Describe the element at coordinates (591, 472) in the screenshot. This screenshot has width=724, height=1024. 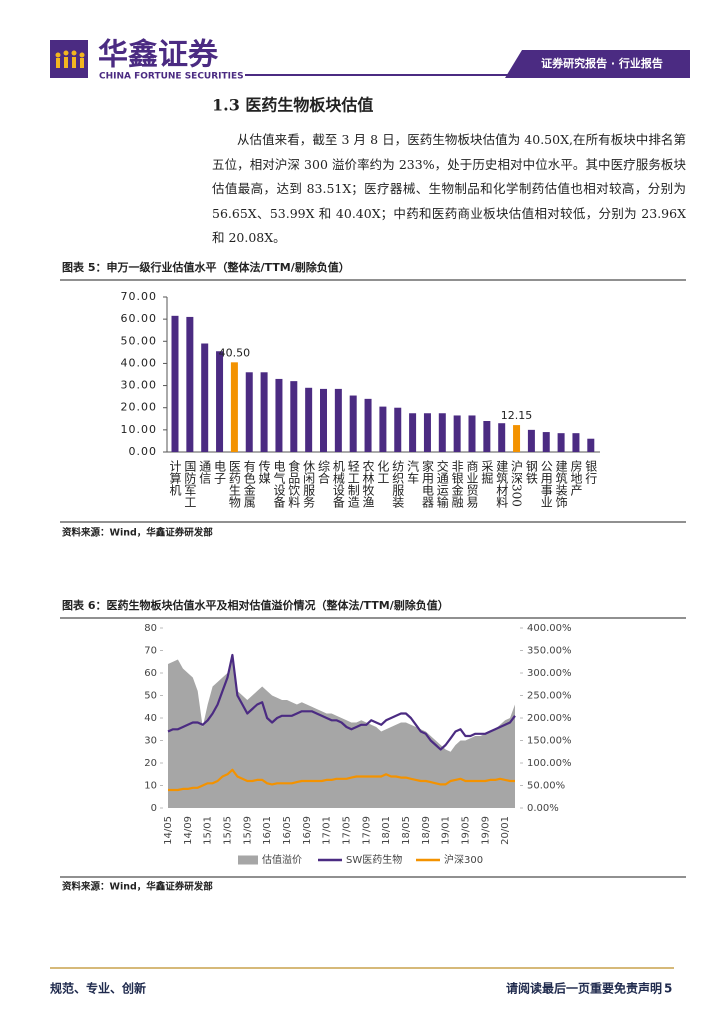
I see `x-tick-label: 银行` at that location.